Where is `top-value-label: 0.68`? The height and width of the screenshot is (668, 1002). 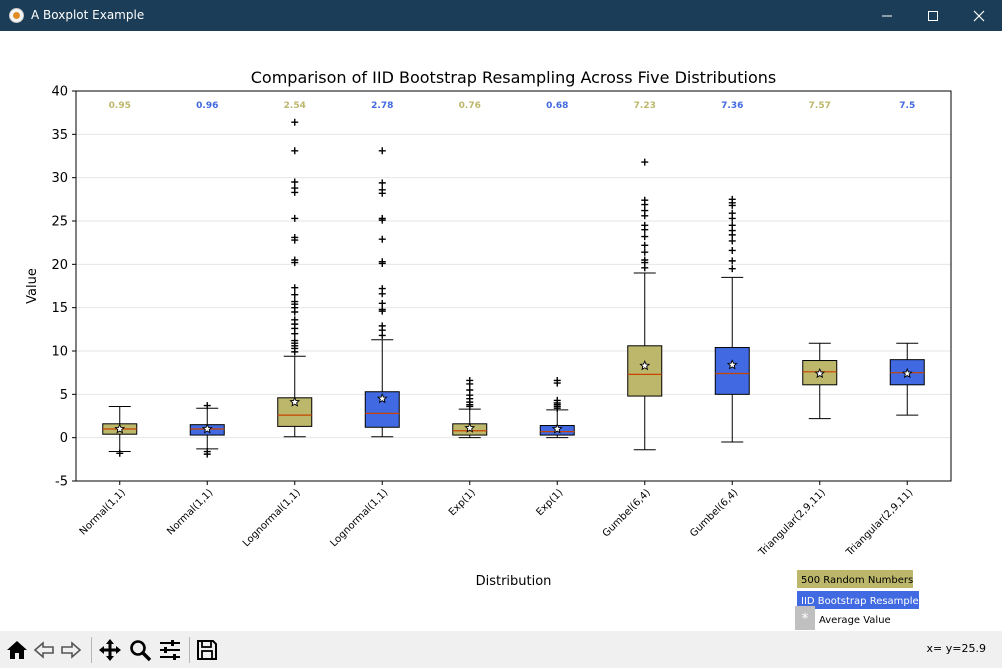
top-value-label: 0.68 is located at coordinates (557, 106).